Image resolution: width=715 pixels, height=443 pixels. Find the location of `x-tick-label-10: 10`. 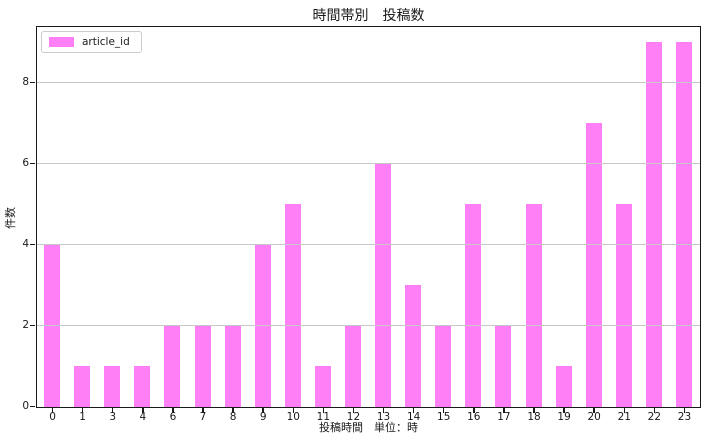

x-tick-label-10: 10 is located at coordinates (293, 417).